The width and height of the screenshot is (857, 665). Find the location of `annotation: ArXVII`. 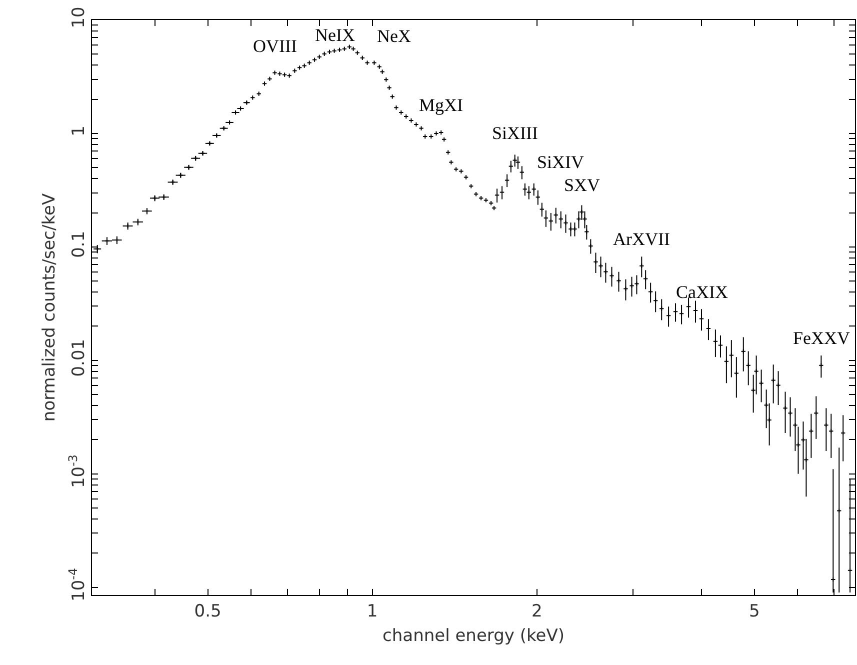

annotation: ArXVII is located at coordinates (641, 239).